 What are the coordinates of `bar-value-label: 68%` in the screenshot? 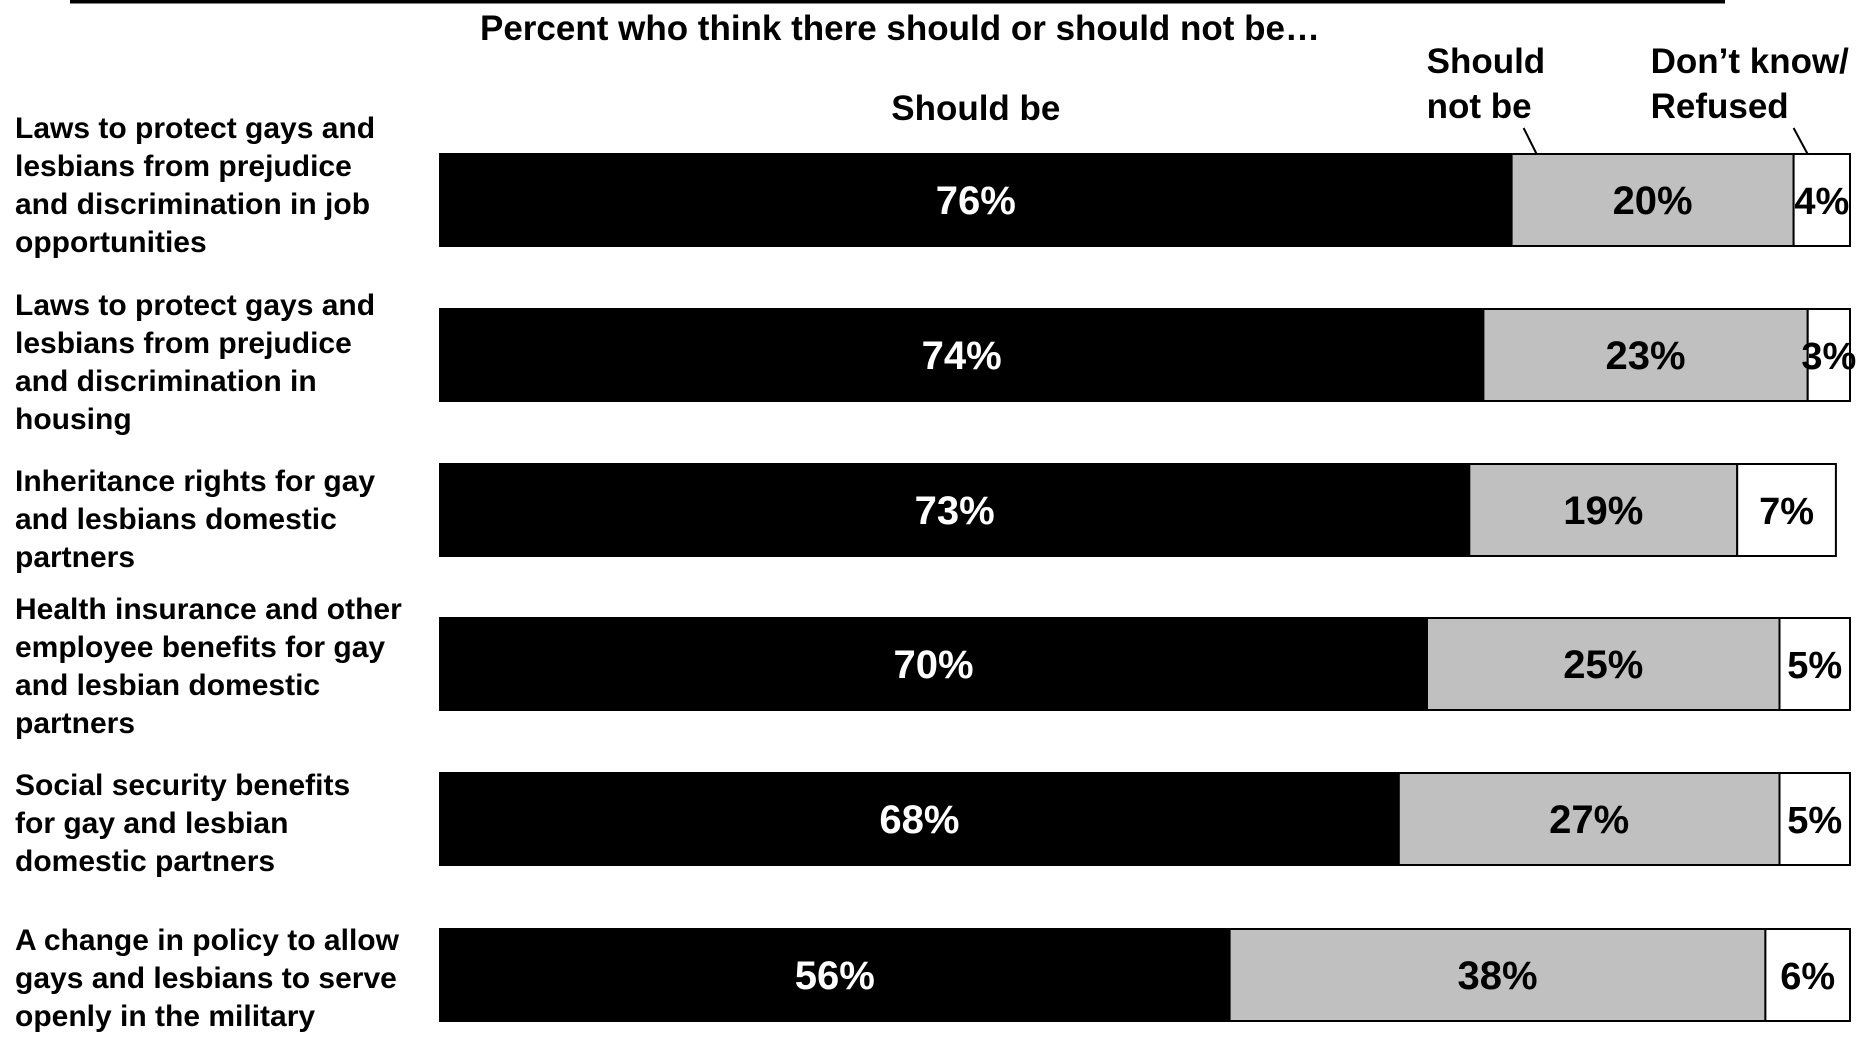 It's located at (919, 820).